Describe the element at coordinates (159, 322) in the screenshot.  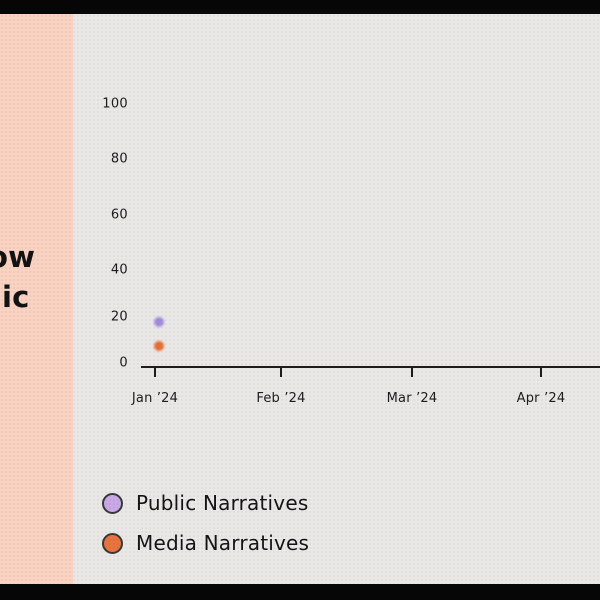
I see `data-point-public-jan24` at that location.